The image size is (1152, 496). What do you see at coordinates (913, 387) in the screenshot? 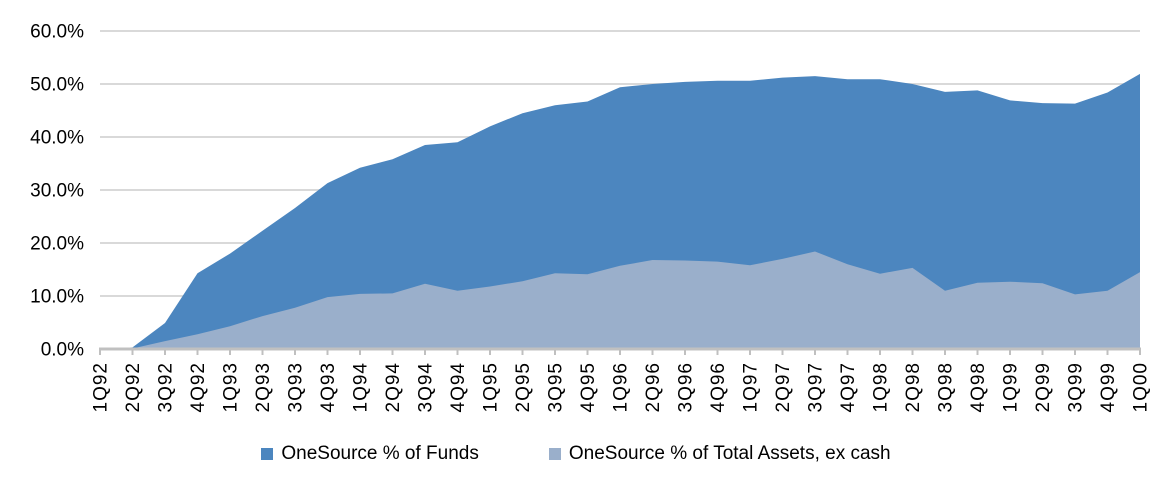
I see `x-axis-label: 2Q98` at bounding box center [913, 387].